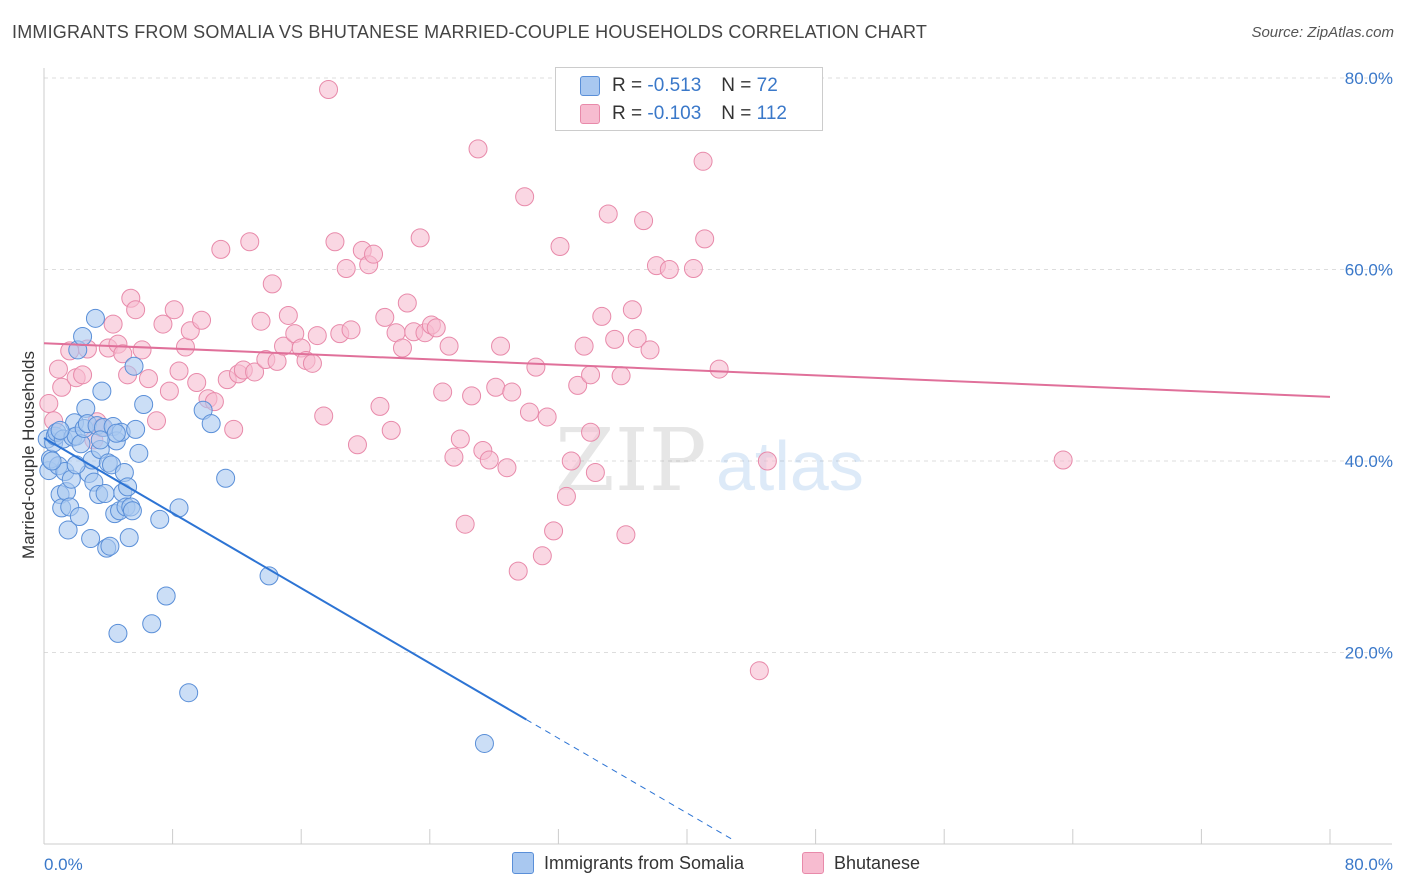 This screenshot has width=1406, height=892. What do you see at coordinates (1322, 32) in the screenshot?
I see `source-credit: Source: ZipAtlas.com` at bounding box center [1322, 32].